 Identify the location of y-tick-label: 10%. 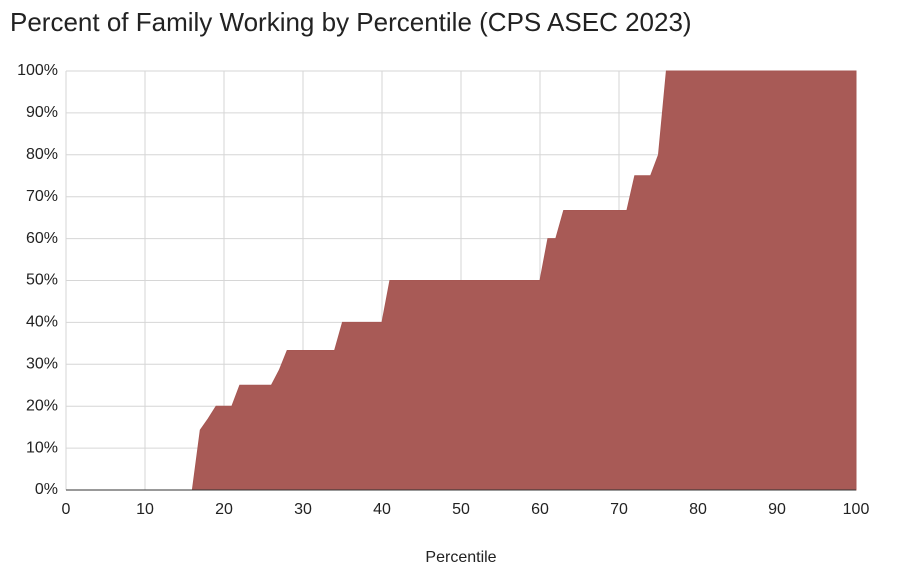
(42, 447).